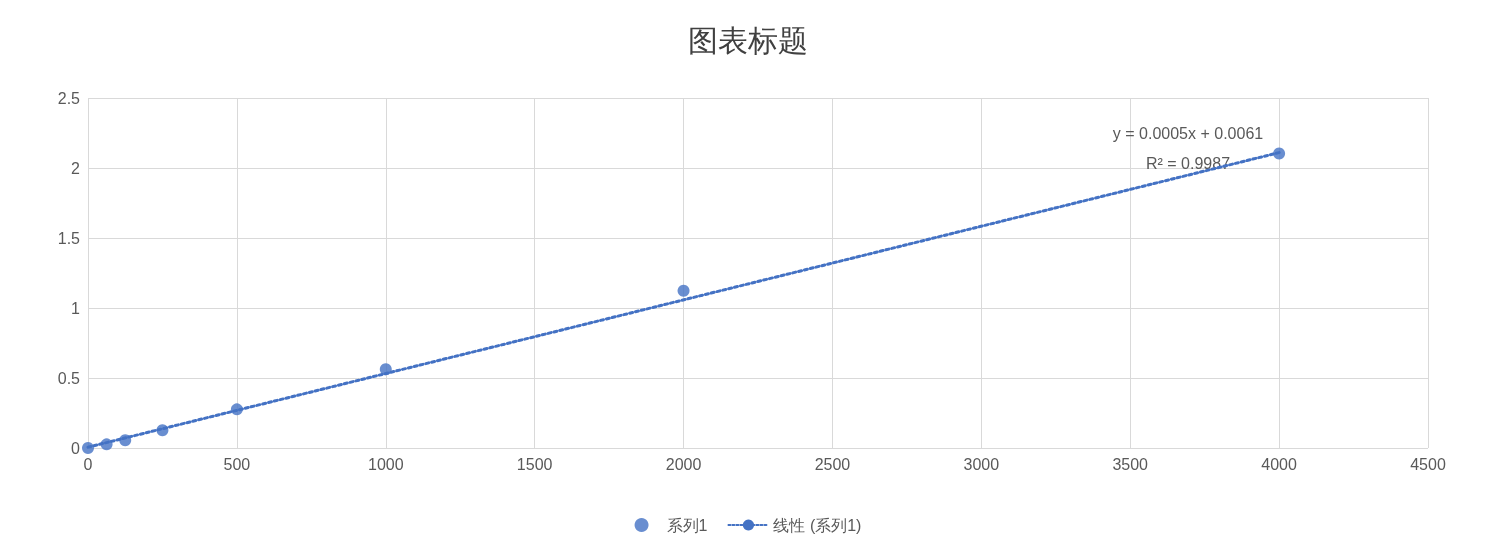 This screenshot has height=558, width=1496. What do you see at coordinates (76, 168) in the screenshot?
I see `y-tick-label: 2` at bounding box center [76, 168].